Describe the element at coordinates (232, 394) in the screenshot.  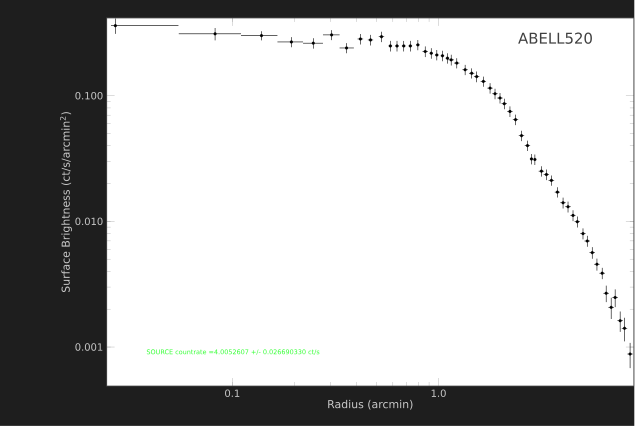
I see `x-tick-label: 0.1` at that location.